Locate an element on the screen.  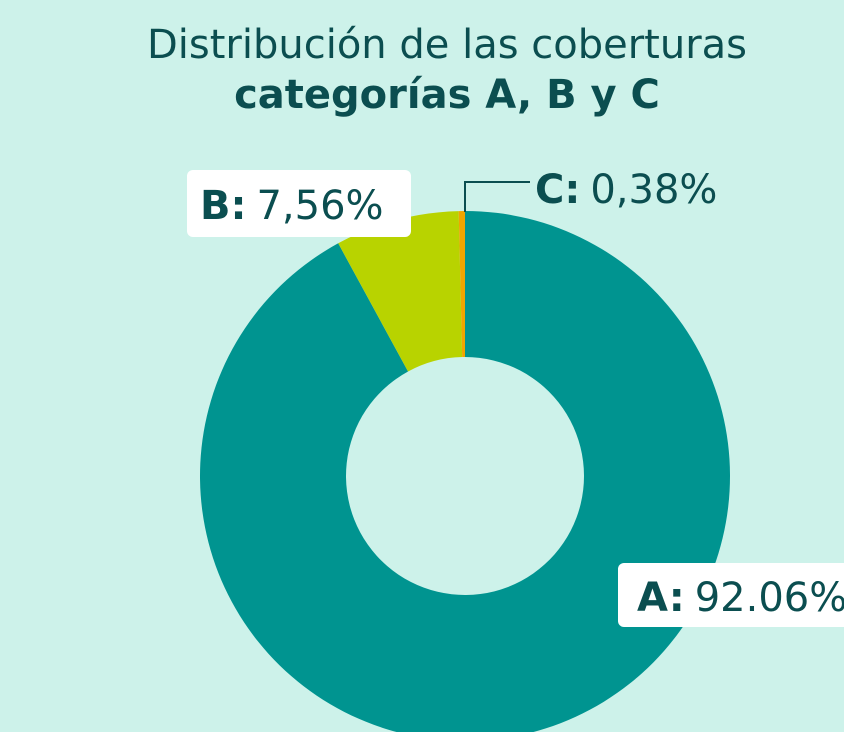
label-category: C: is located at coordinates (557, 190).